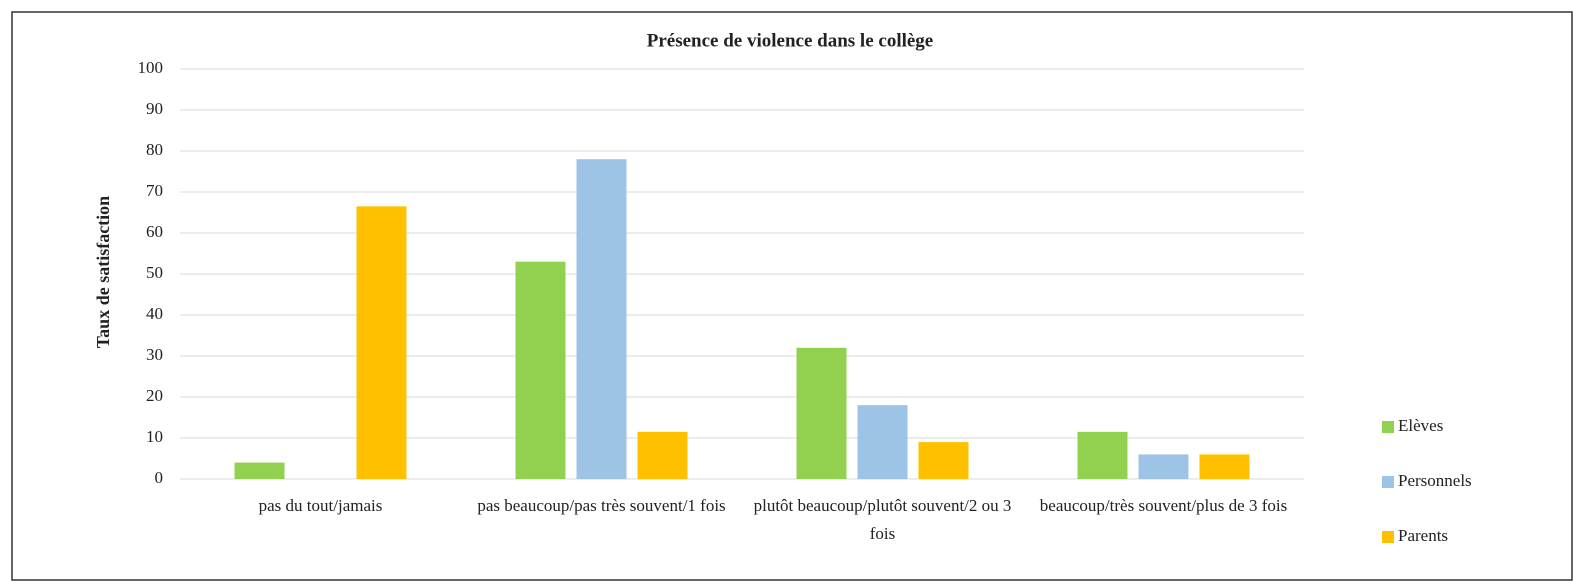 Image resolution: width=1584 pixels, height=587 pixels. What do you see at coordinates (154, 149) in the screenshot?
I see `y-tick-label: 80` at bounding box center [154, 149].